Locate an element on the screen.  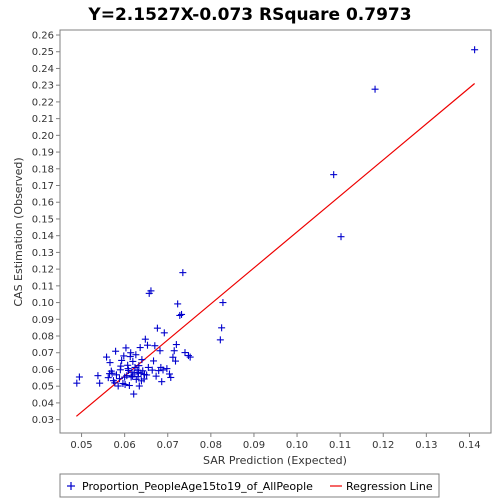
y-tick-label: 0.11 is located at coordinates (43, 286).